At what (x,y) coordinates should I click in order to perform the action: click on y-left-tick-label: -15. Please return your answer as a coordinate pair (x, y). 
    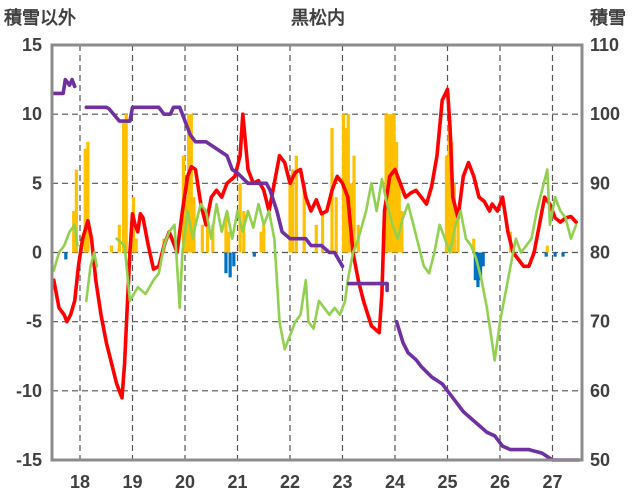
    Looking at the image, I should click on (29, 460).